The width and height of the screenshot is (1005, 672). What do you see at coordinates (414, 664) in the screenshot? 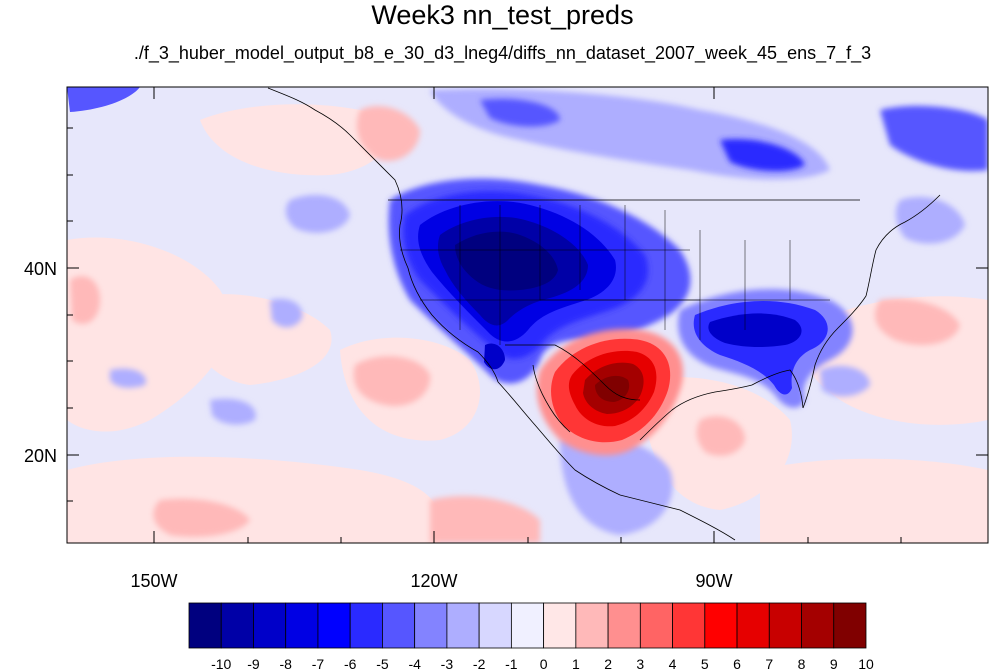
I see `colorbar-label: -4` at bounding box center [414, 664].